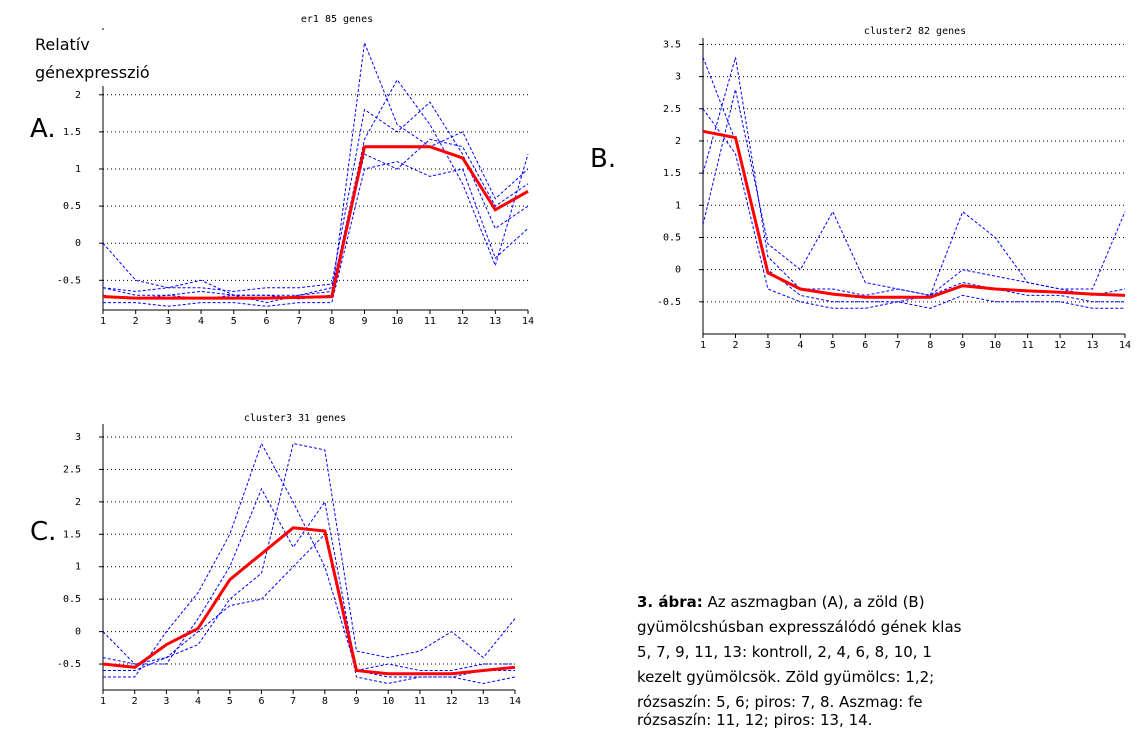 The height and width of the screenshot is (729, 1137). Describe the element at coordinates (814, 602) in the screenshot. I see `caption-text: Az aszmagban (A), a zöld (B)` at that location.